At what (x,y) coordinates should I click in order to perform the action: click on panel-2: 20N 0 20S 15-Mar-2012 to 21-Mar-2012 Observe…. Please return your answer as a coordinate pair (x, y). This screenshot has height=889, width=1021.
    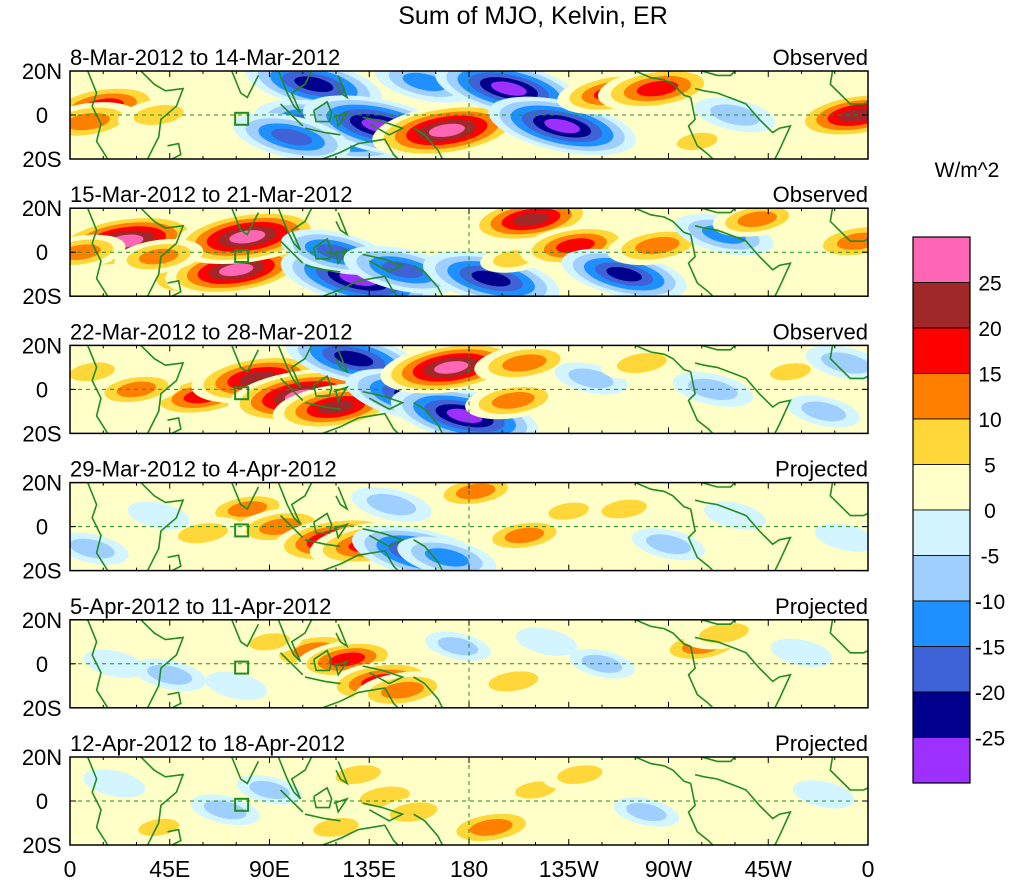
    Looking at the image, I should click on (445, 245).